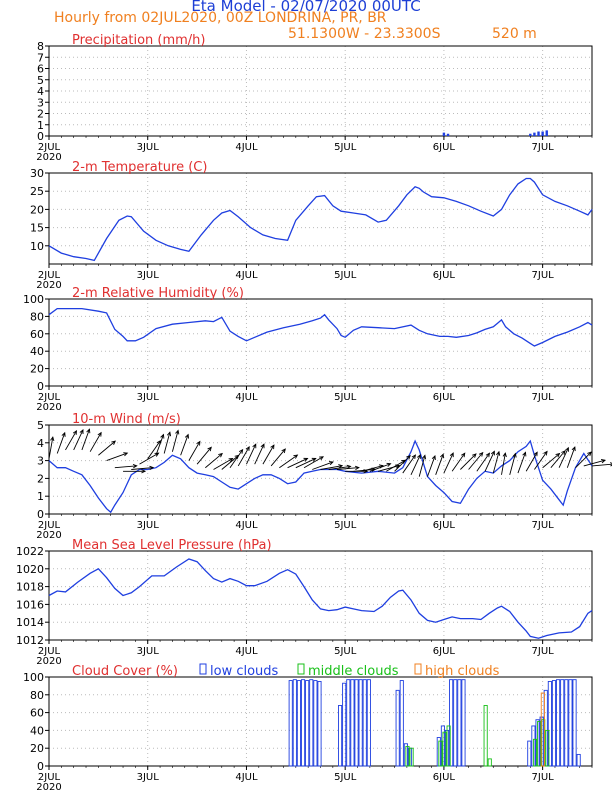 Image resolution: width=612 pixels, height=792 pixels. I want to click on location-coordinates: 51.1300W - 23.3300S, so click(364, 34).